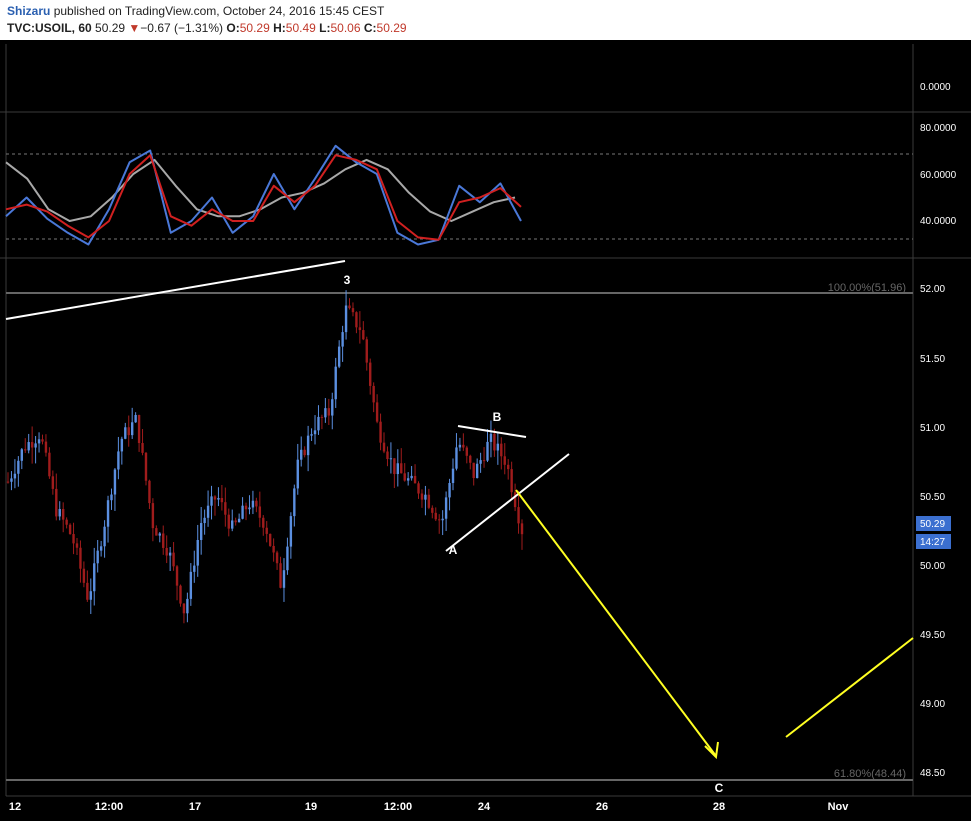 This screenshot has height=821, width=971. Describe the element at coordinates (932, 635) in the screenshot. I see `price-tick-label: 49.50` at that location.